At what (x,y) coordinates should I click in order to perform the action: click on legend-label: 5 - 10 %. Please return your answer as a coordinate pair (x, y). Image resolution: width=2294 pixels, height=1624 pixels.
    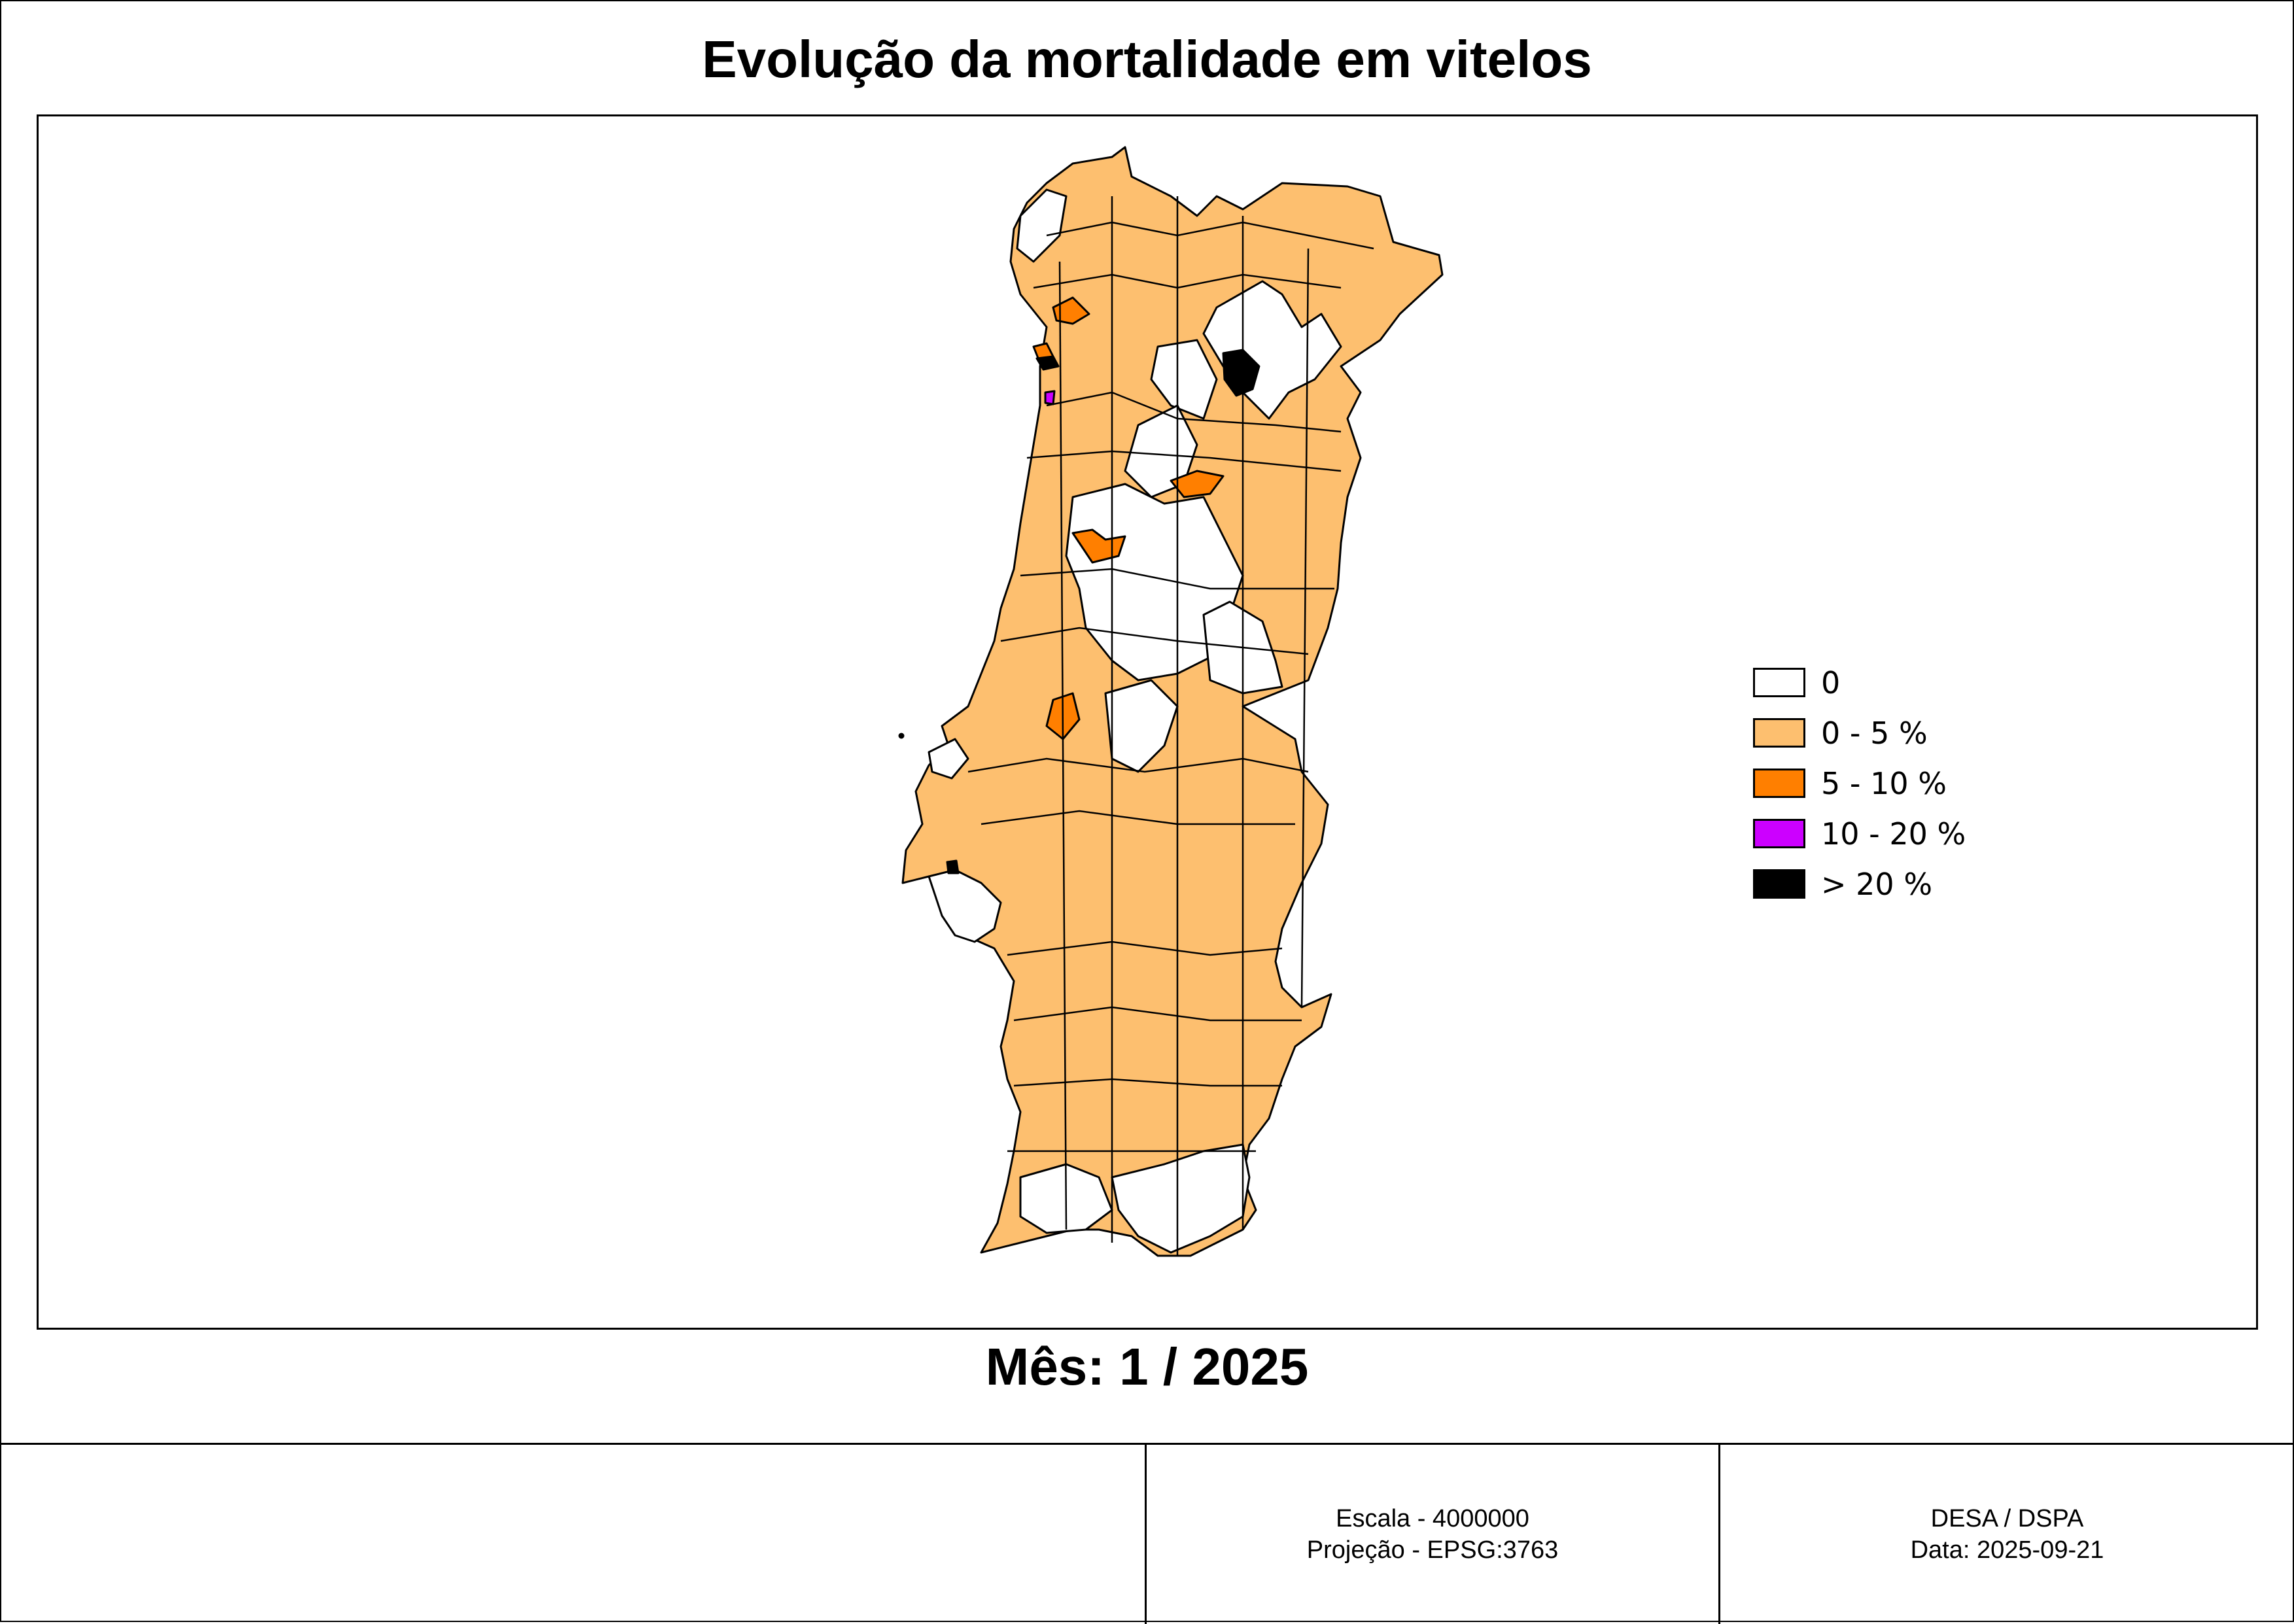
    Looking at the image, I should click on (1884, 783).